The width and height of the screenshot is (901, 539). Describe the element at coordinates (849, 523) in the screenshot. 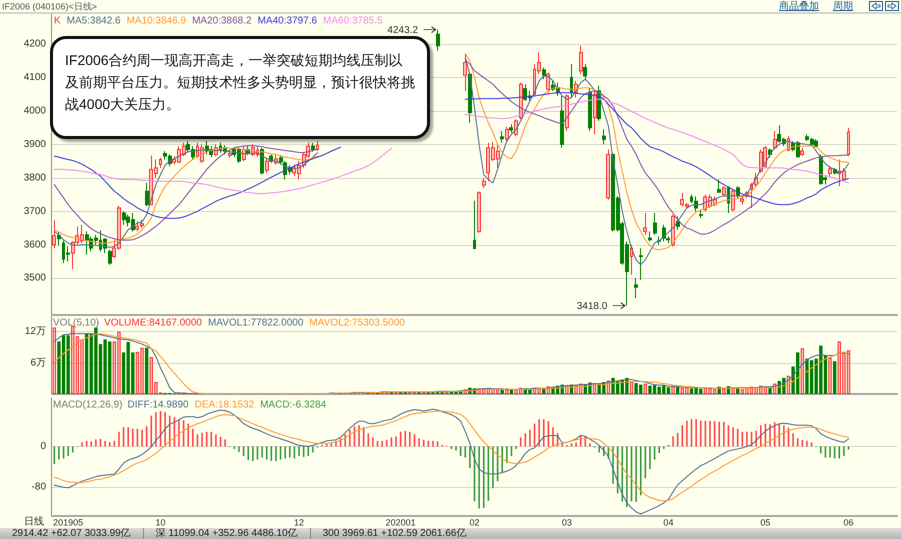

I see `x-tick-label: 06` at that location.